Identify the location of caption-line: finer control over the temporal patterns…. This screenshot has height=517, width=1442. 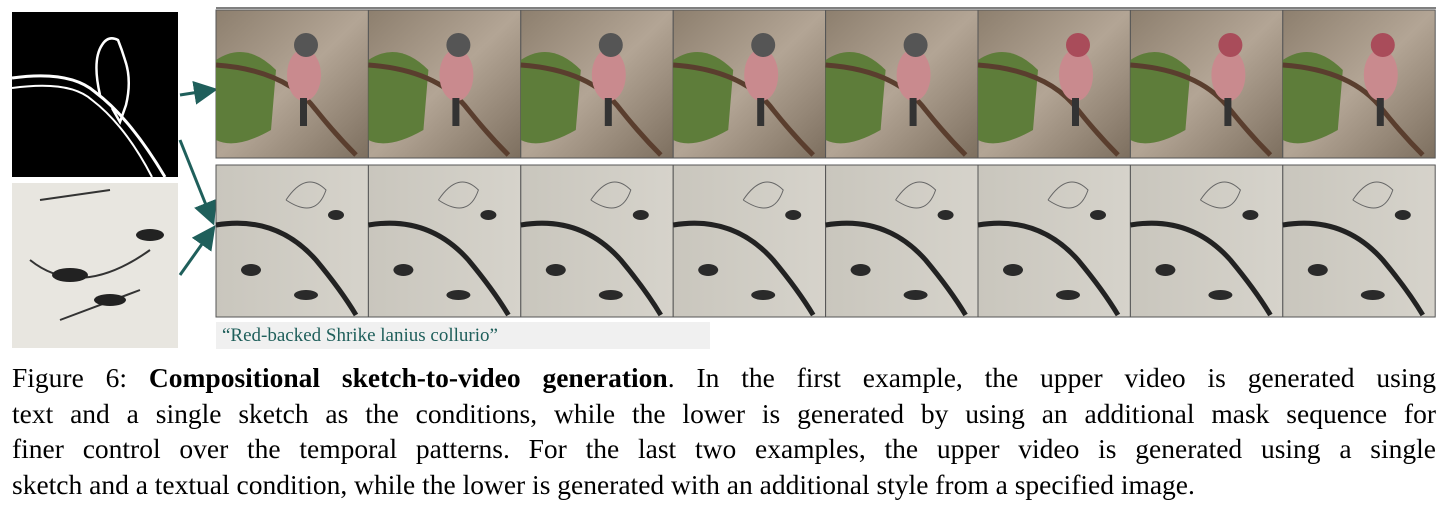
(724, 448).